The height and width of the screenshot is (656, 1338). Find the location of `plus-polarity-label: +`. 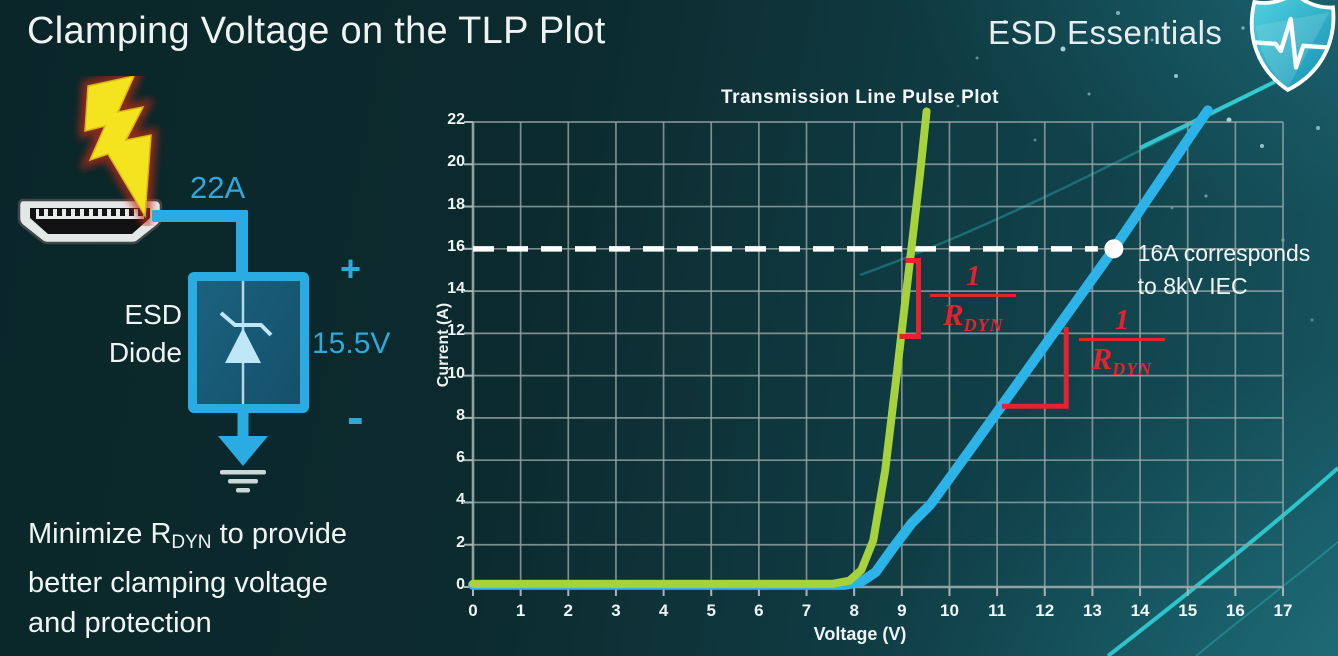

plus-polarity-label: + is located at coordinates (351, 268).